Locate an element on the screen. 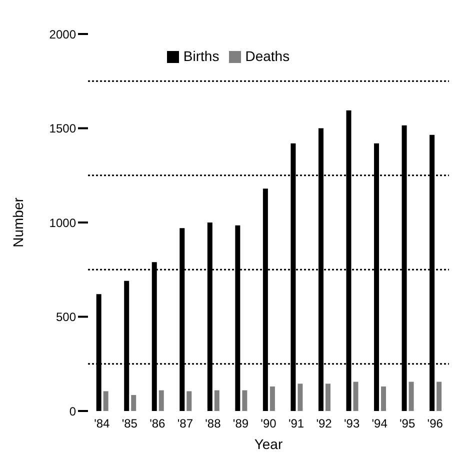 Image resolution: width=467 pixels, height=475 pixels. x-tick-label: '96 is located at coordinates (435, 423).